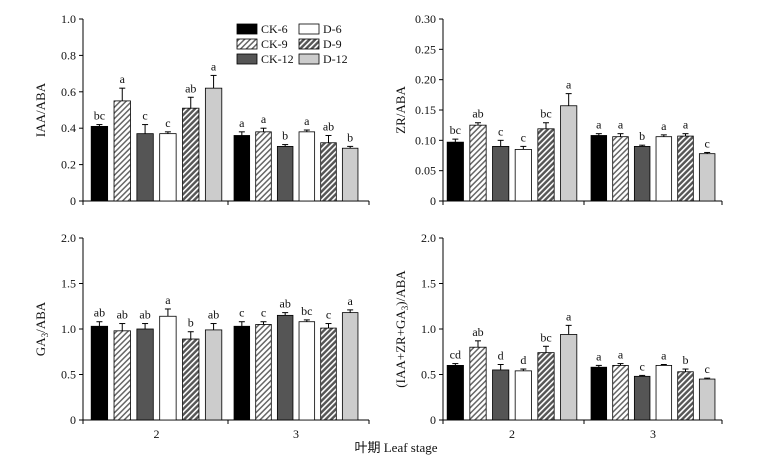 Image resolution: width=760 pixels, height=463 pixels. What do you see at coordinates (428, 375) in the screenshot?
I see `y-tick-label: 0.5` at bounding box center [428, 375].